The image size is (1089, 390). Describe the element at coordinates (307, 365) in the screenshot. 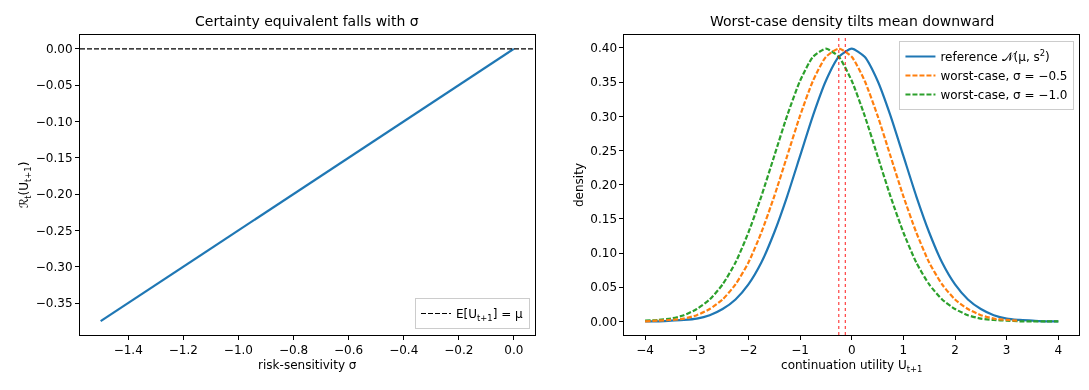

I see `x-axis-title: risk-sensitivity σ` at that location.